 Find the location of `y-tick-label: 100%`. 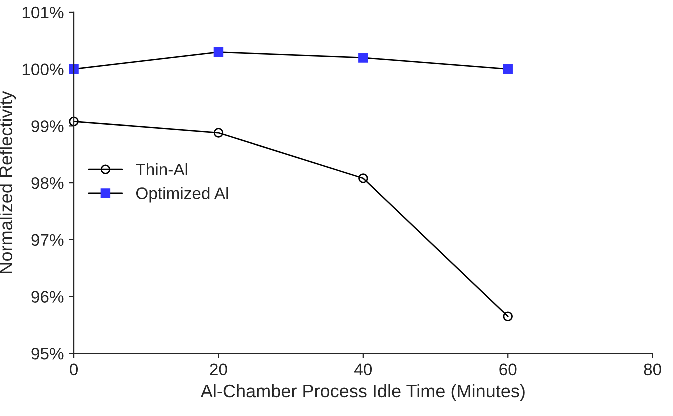

y-tick-label: 100% is located at coordinates (43, 70).